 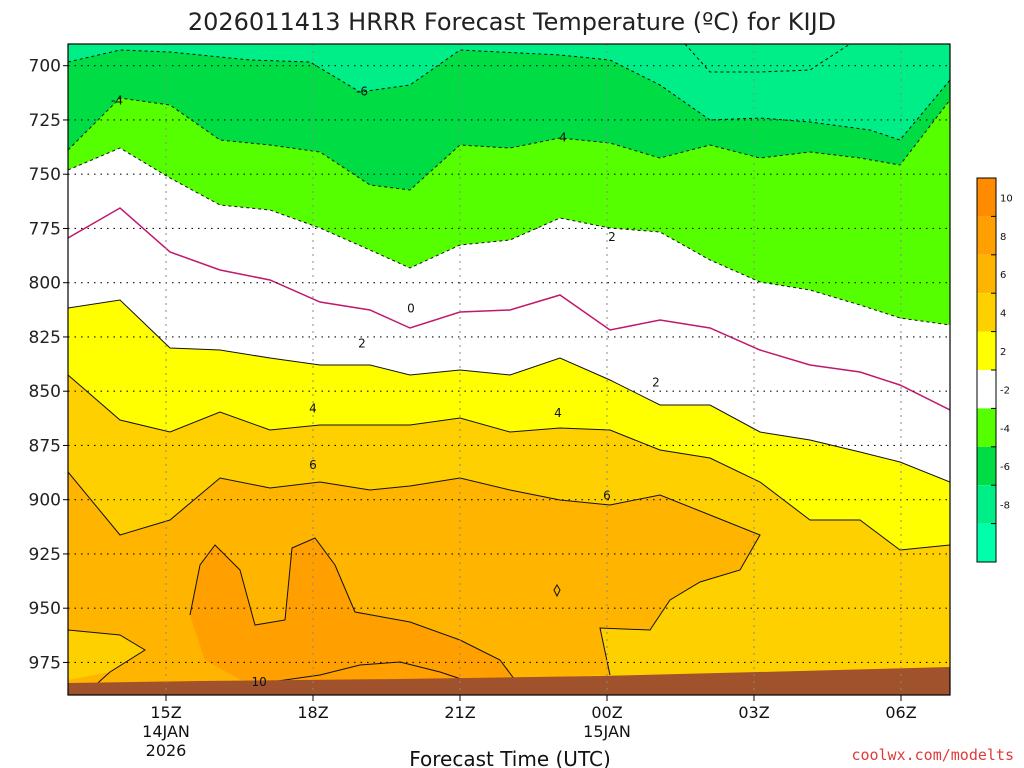 I want to click on contour-minus6, so click(x=509, y=95).